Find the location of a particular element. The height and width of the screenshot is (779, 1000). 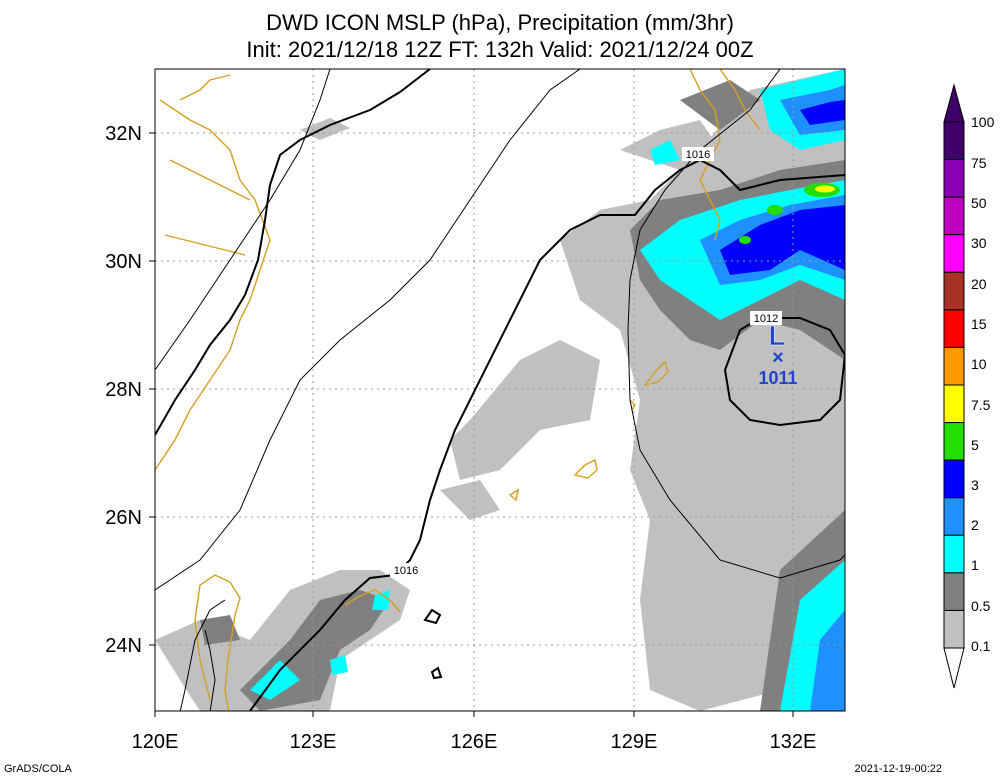

lat-tick-label: 30N is located at coordinates (123, 262).